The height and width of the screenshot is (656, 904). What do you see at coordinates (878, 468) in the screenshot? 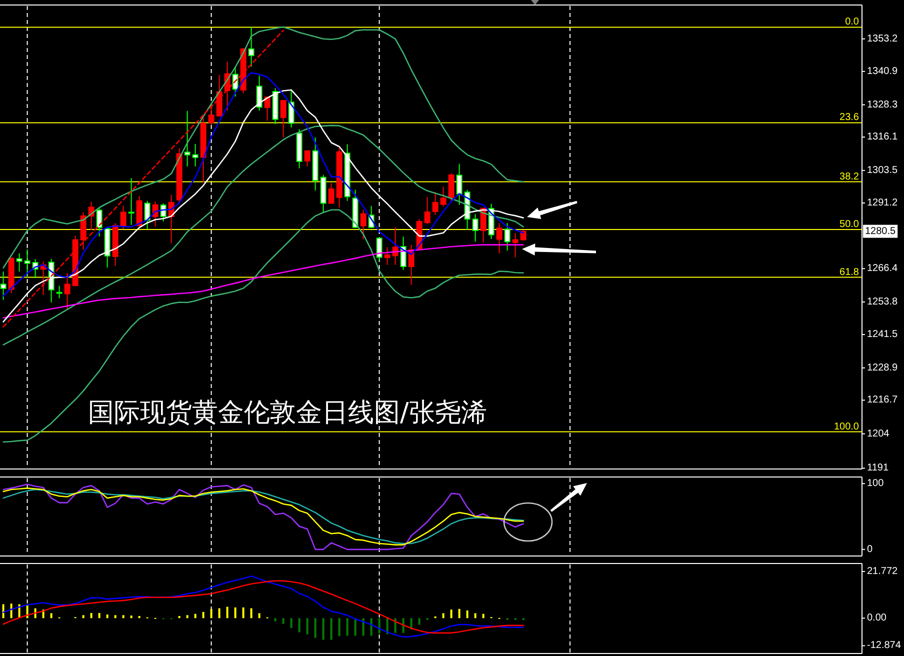
I see `y-tick-label: 1191` at bounding box center [878, 468].